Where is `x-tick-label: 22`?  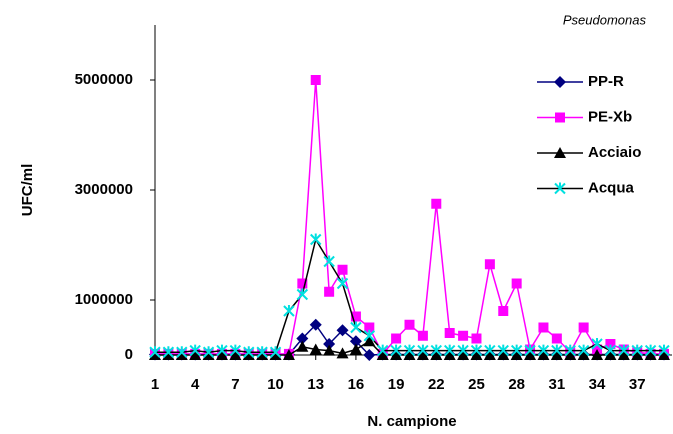 x-tick-label: 22 is located at coordinates (436, 384).